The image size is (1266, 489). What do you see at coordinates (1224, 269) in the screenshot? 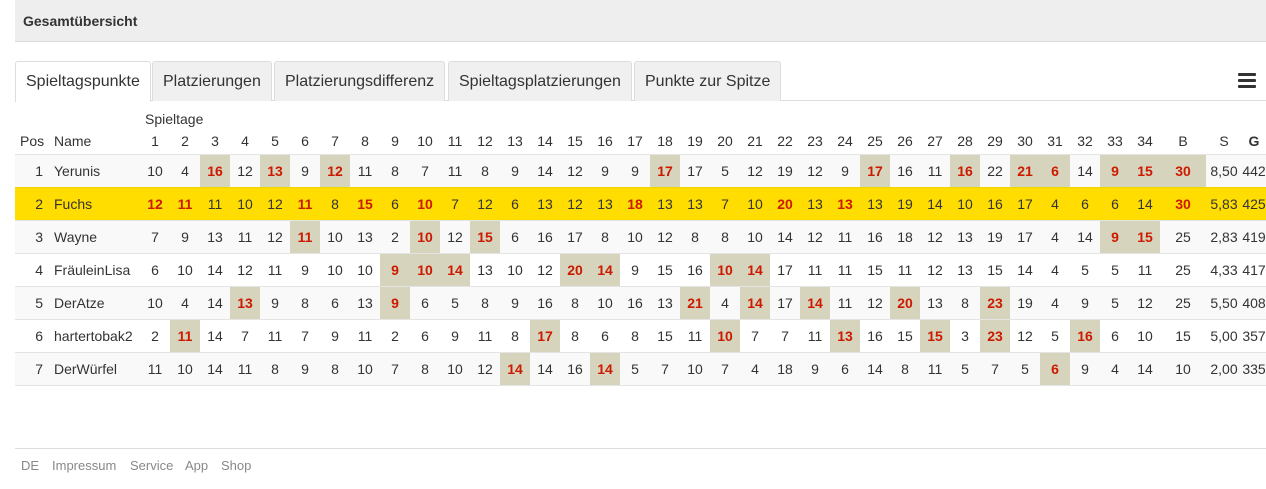
I see `average-cell: 4,33` at bounding box center [1224, 269].